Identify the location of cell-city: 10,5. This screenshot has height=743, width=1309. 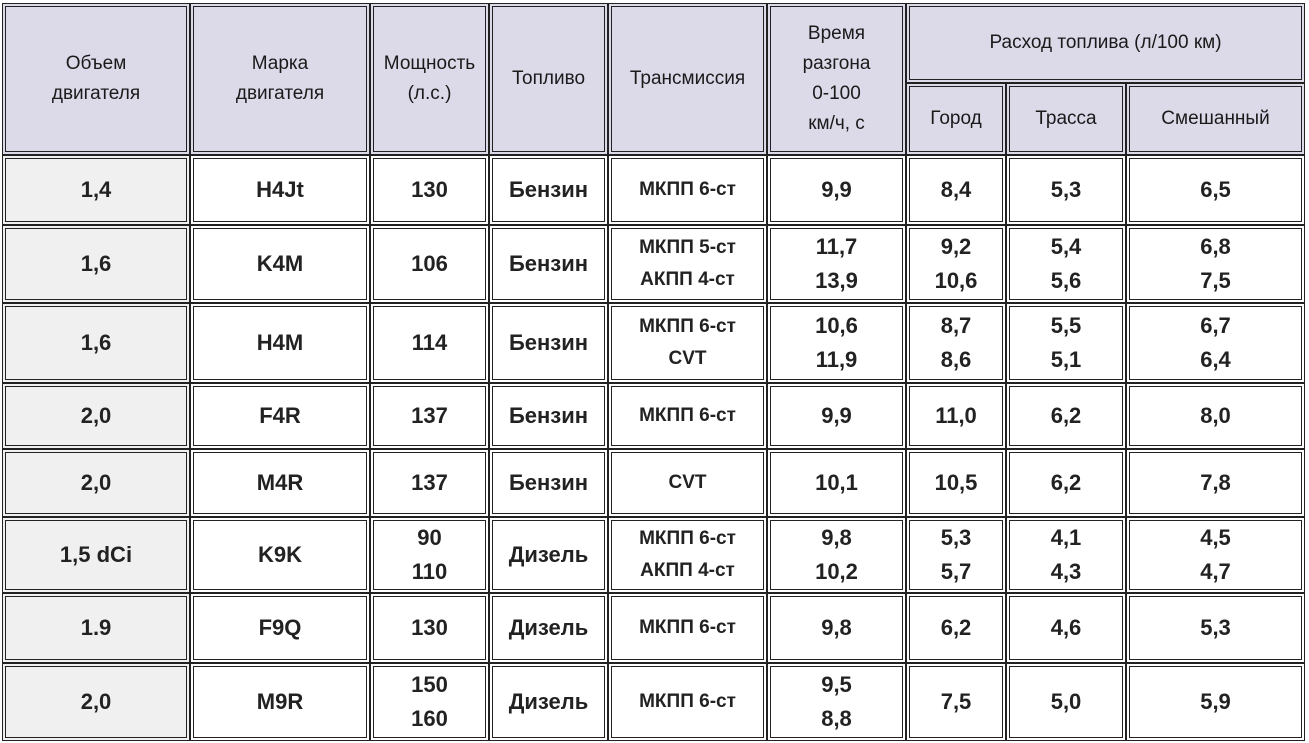
(956, 483).